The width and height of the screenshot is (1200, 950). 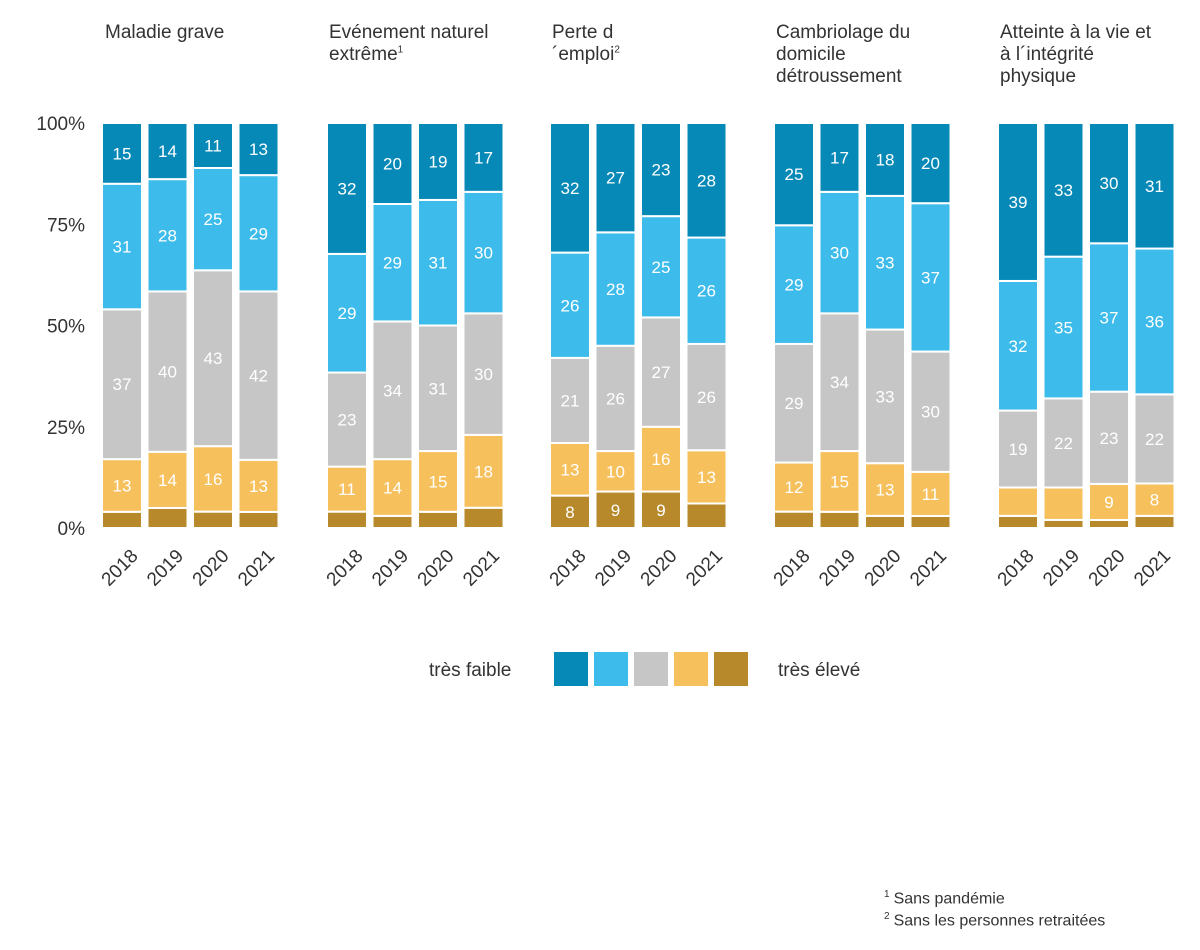 What do you see at coordinates (167, 480) in the screenshot?
I see `data-label: 14` at bounding box center [167, 480].